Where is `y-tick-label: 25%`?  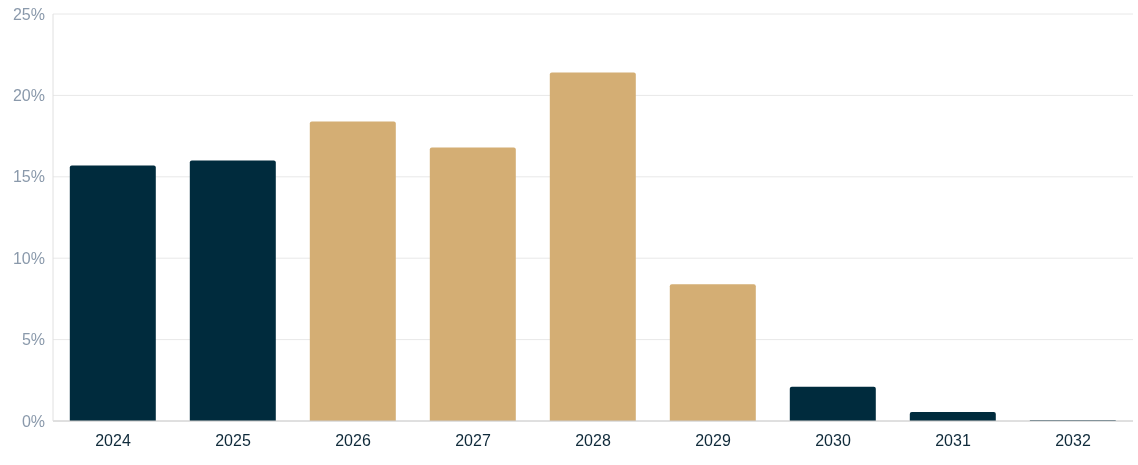
y-tick-label: 25% is located at coordinates (28, 14).